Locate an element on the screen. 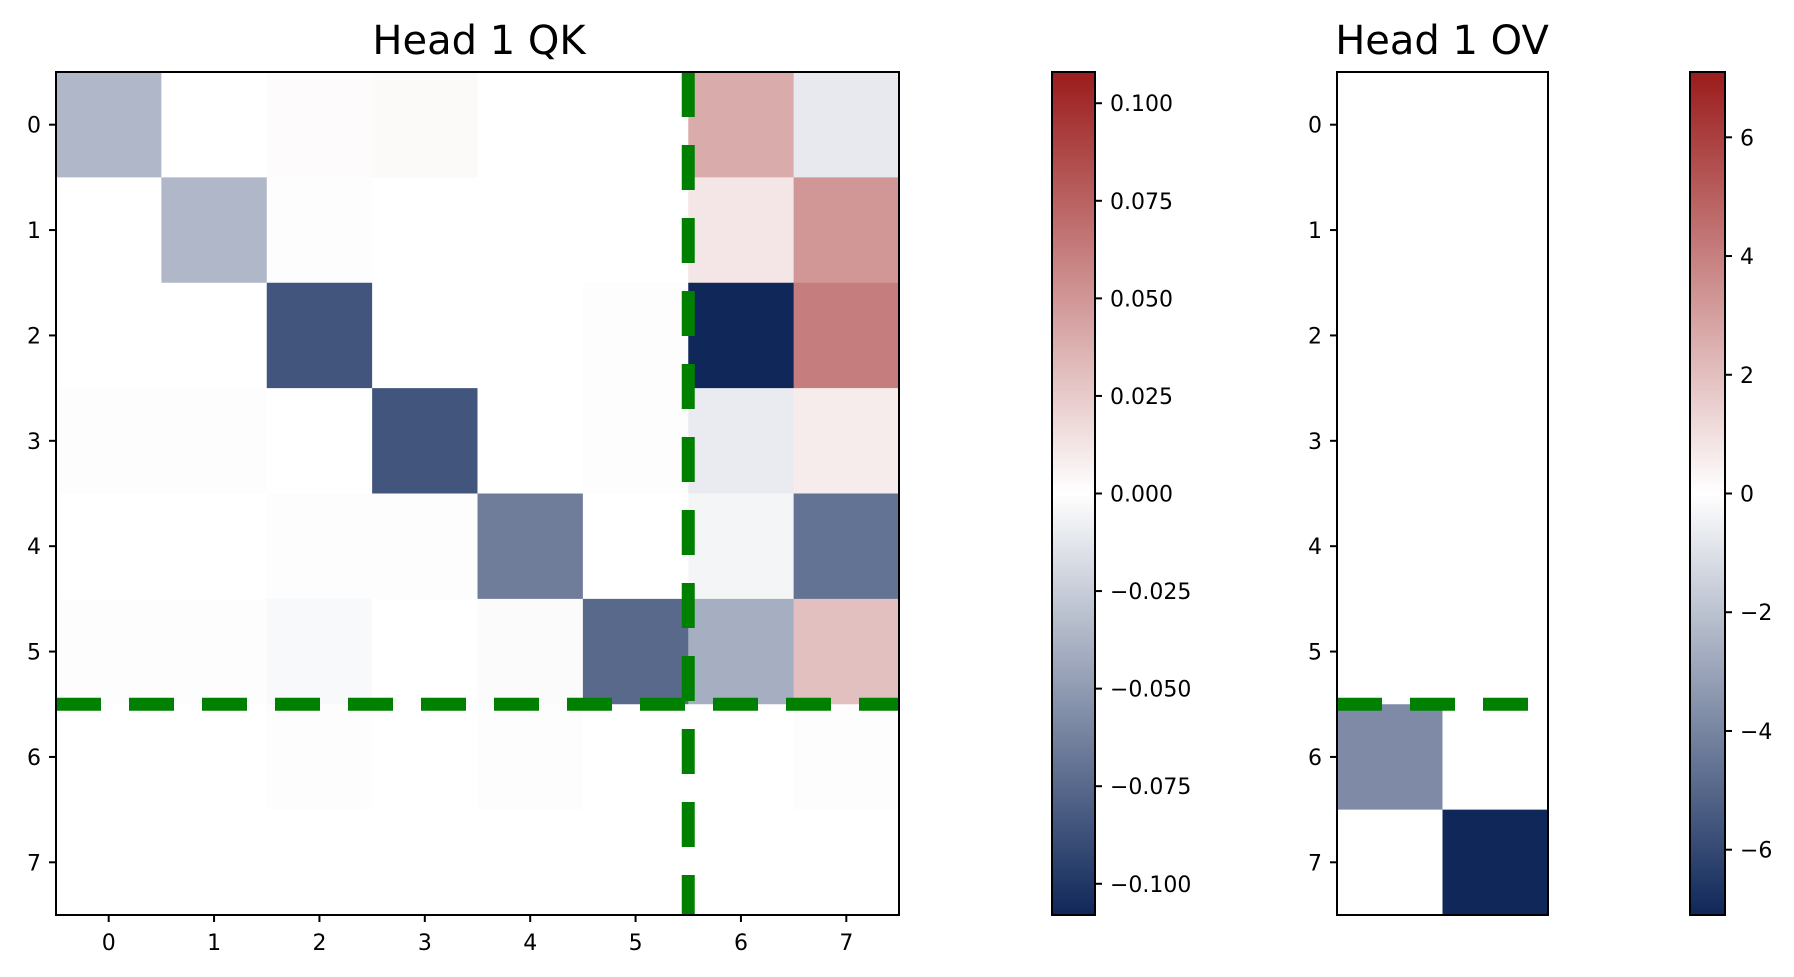  ov-cells is located at coordinates (1443, 494).